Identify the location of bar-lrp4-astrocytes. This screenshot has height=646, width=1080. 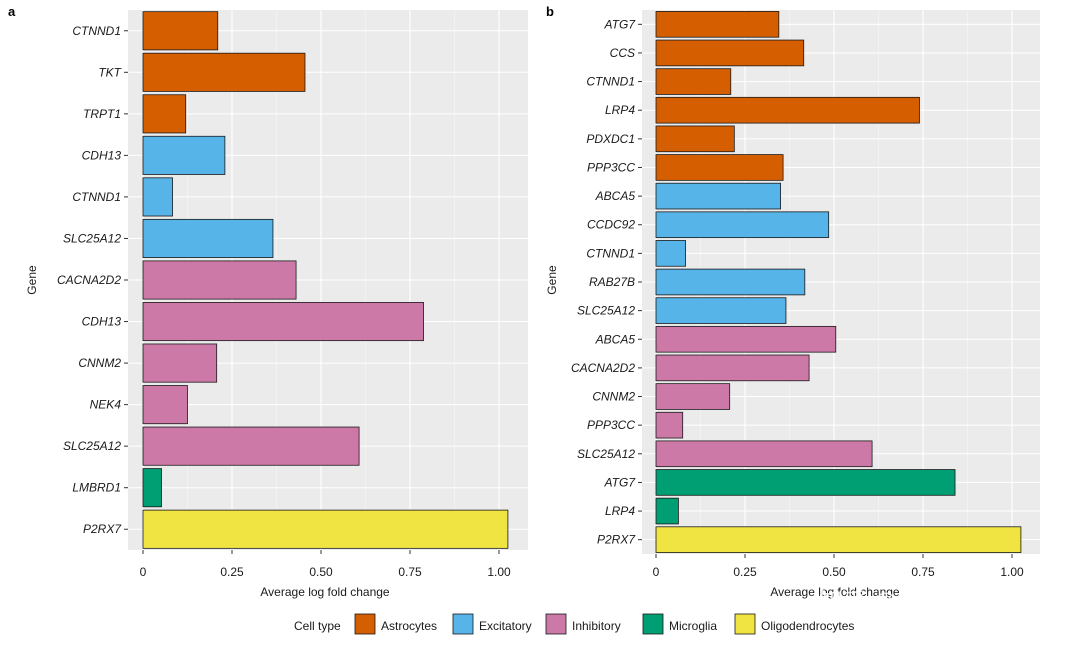
(787, 110).